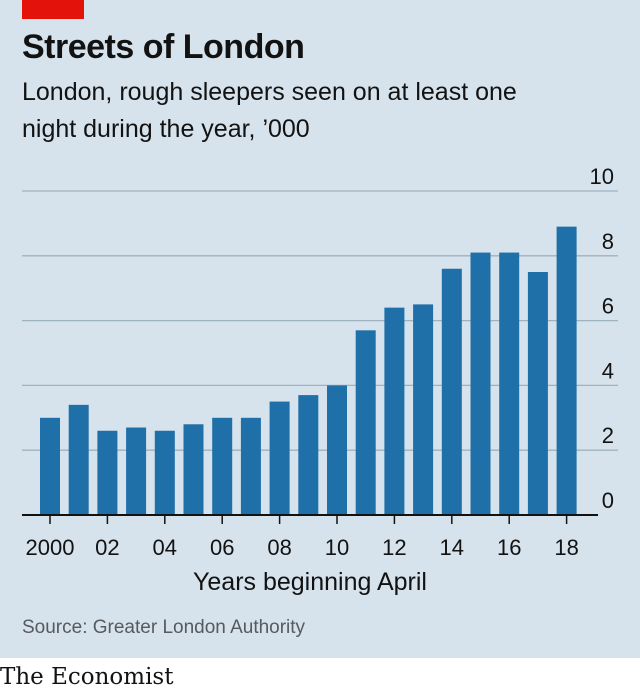  What do you see at coordinates (337, 547) in the screenshot?
I see `x-tick-label: 10` at bounding box center [337, 547].